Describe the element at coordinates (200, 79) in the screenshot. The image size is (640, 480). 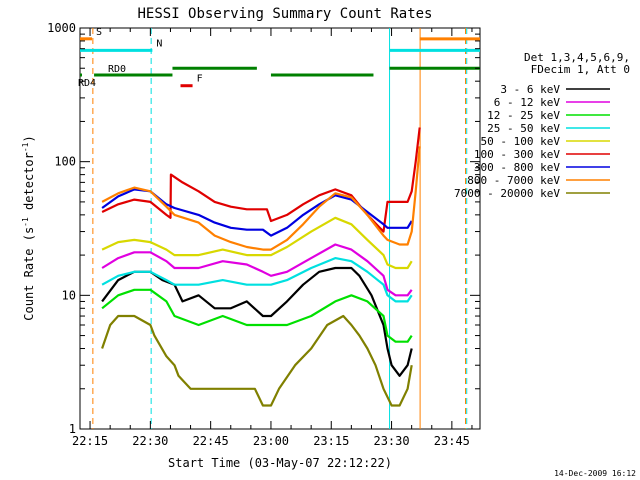
I see `flag-label: F` at that location.